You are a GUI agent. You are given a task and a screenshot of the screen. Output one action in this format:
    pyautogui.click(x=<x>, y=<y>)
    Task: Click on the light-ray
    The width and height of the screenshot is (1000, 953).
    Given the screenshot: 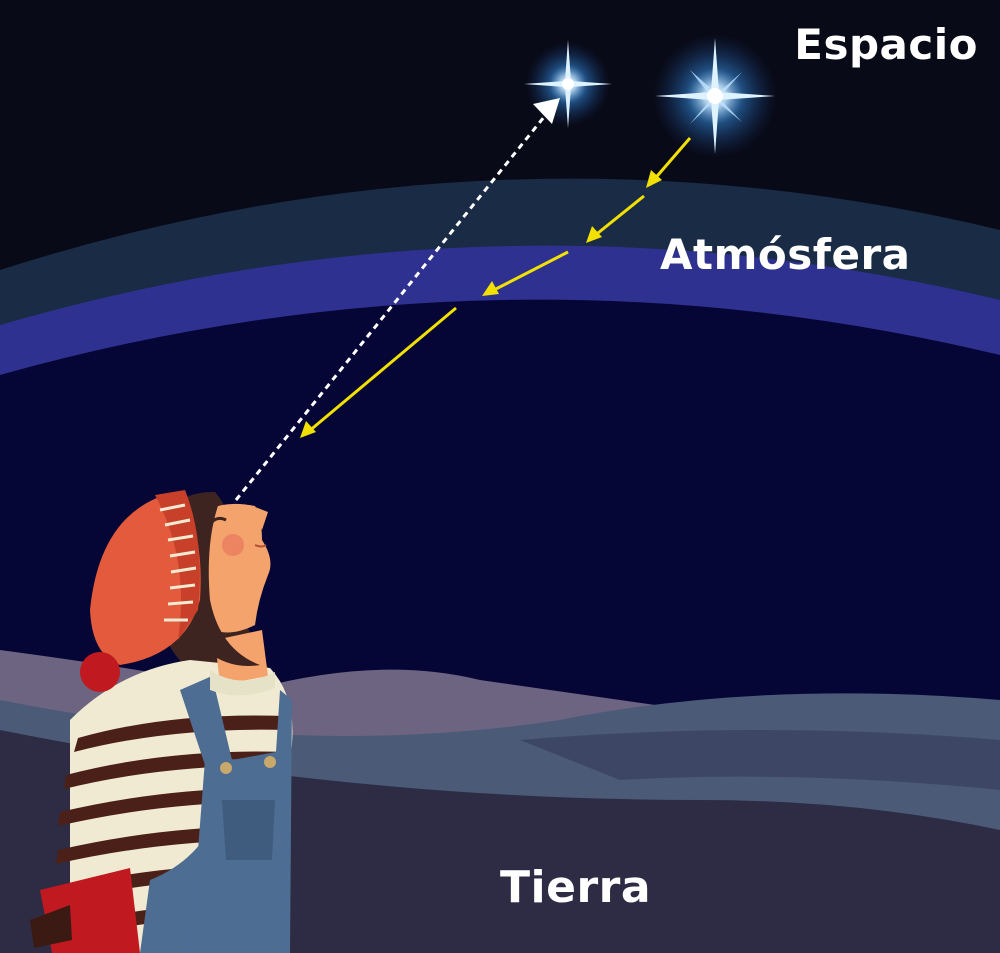 What is the action you would take?
    pyautogui.click(x=496, y=287)
    